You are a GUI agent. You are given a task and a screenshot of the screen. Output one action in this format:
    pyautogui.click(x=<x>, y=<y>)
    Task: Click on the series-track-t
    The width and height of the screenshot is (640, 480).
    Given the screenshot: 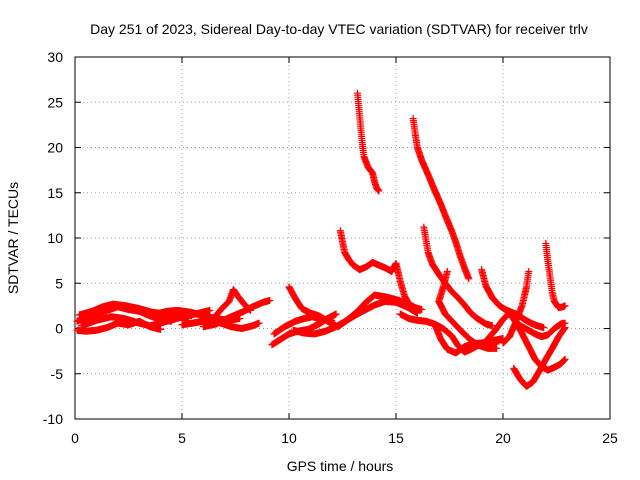 What is the action you would take?
    pyautogui.click(x=468, y=309)
    